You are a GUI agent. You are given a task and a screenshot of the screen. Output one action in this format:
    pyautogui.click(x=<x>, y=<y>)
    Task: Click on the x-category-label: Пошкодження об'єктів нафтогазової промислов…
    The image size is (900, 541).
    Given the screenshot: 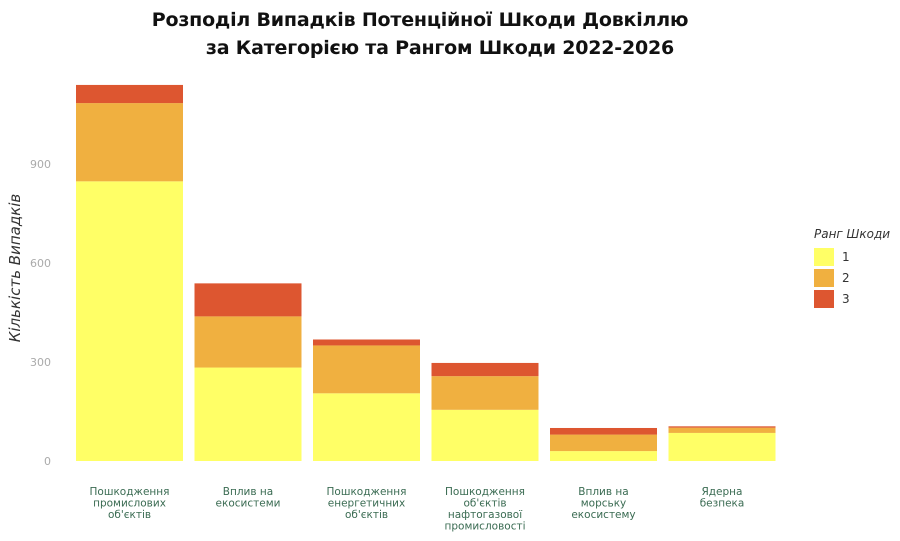 What is the action you would take?
    pyautogui.click(x=484, y=509)
    